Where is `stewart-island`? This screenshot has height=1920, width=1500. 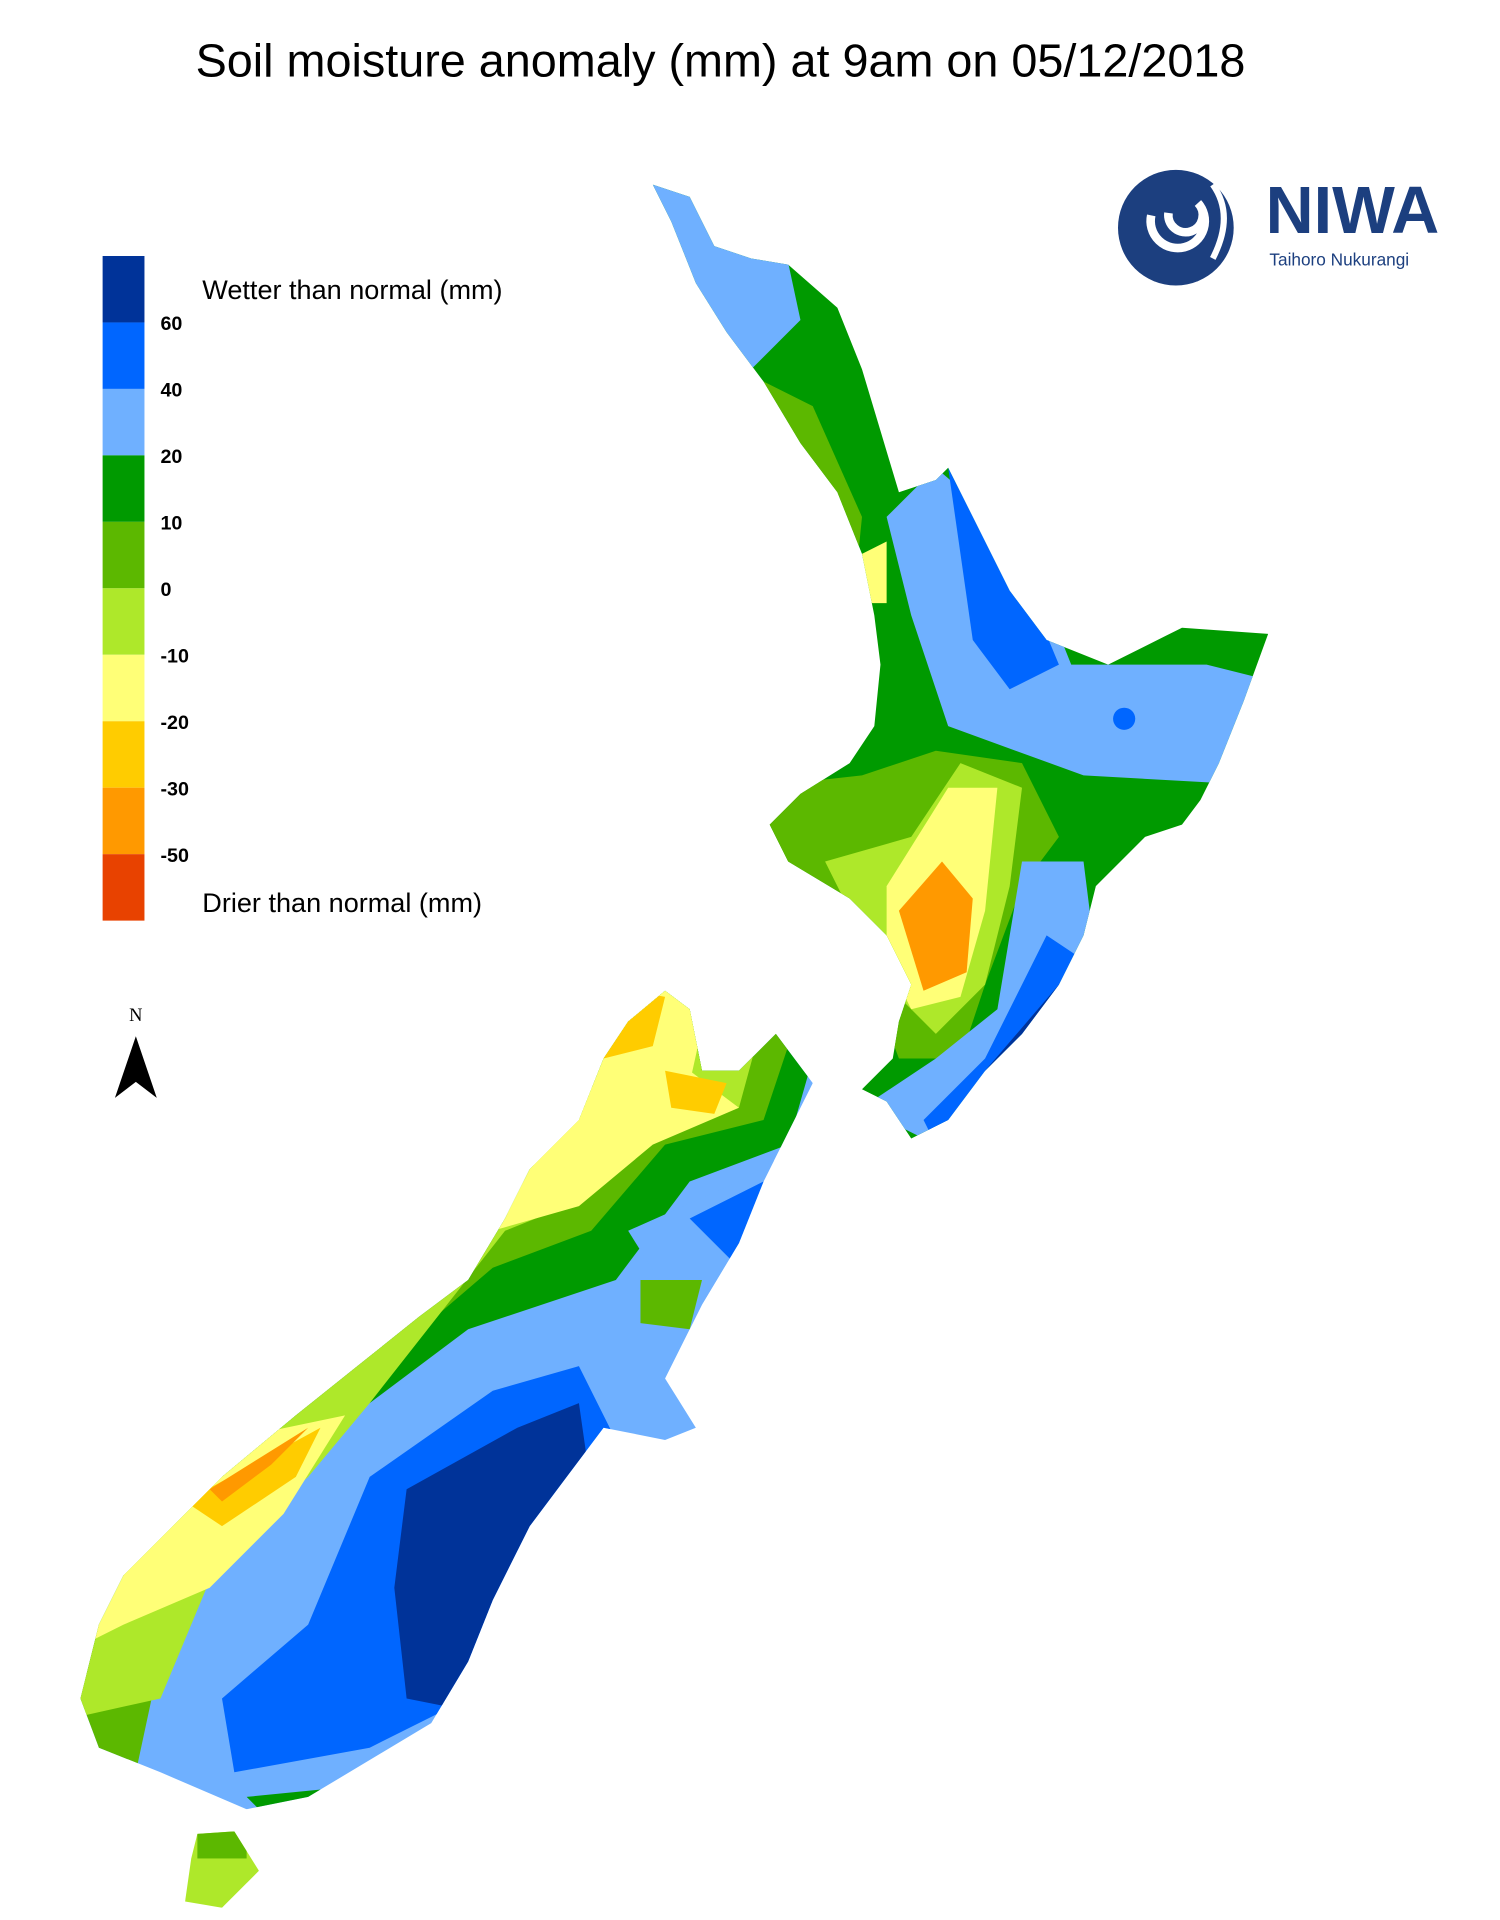
stewart-island is located at coordinates (222, 1869).